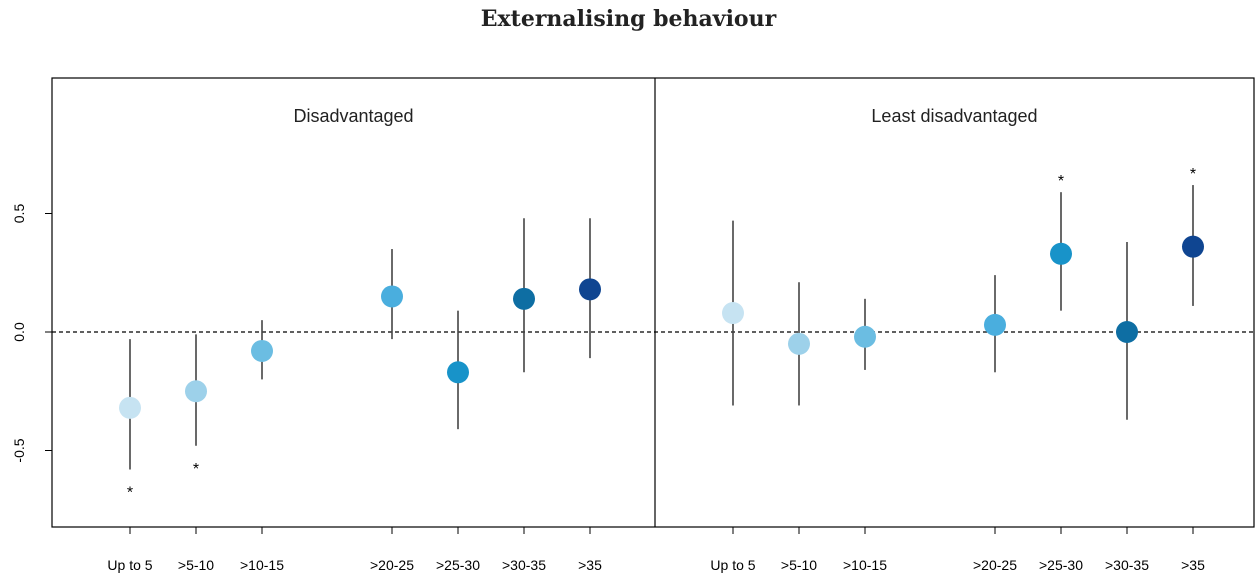  I want to click on y-tick-label: 0.5, so click(19, 214).